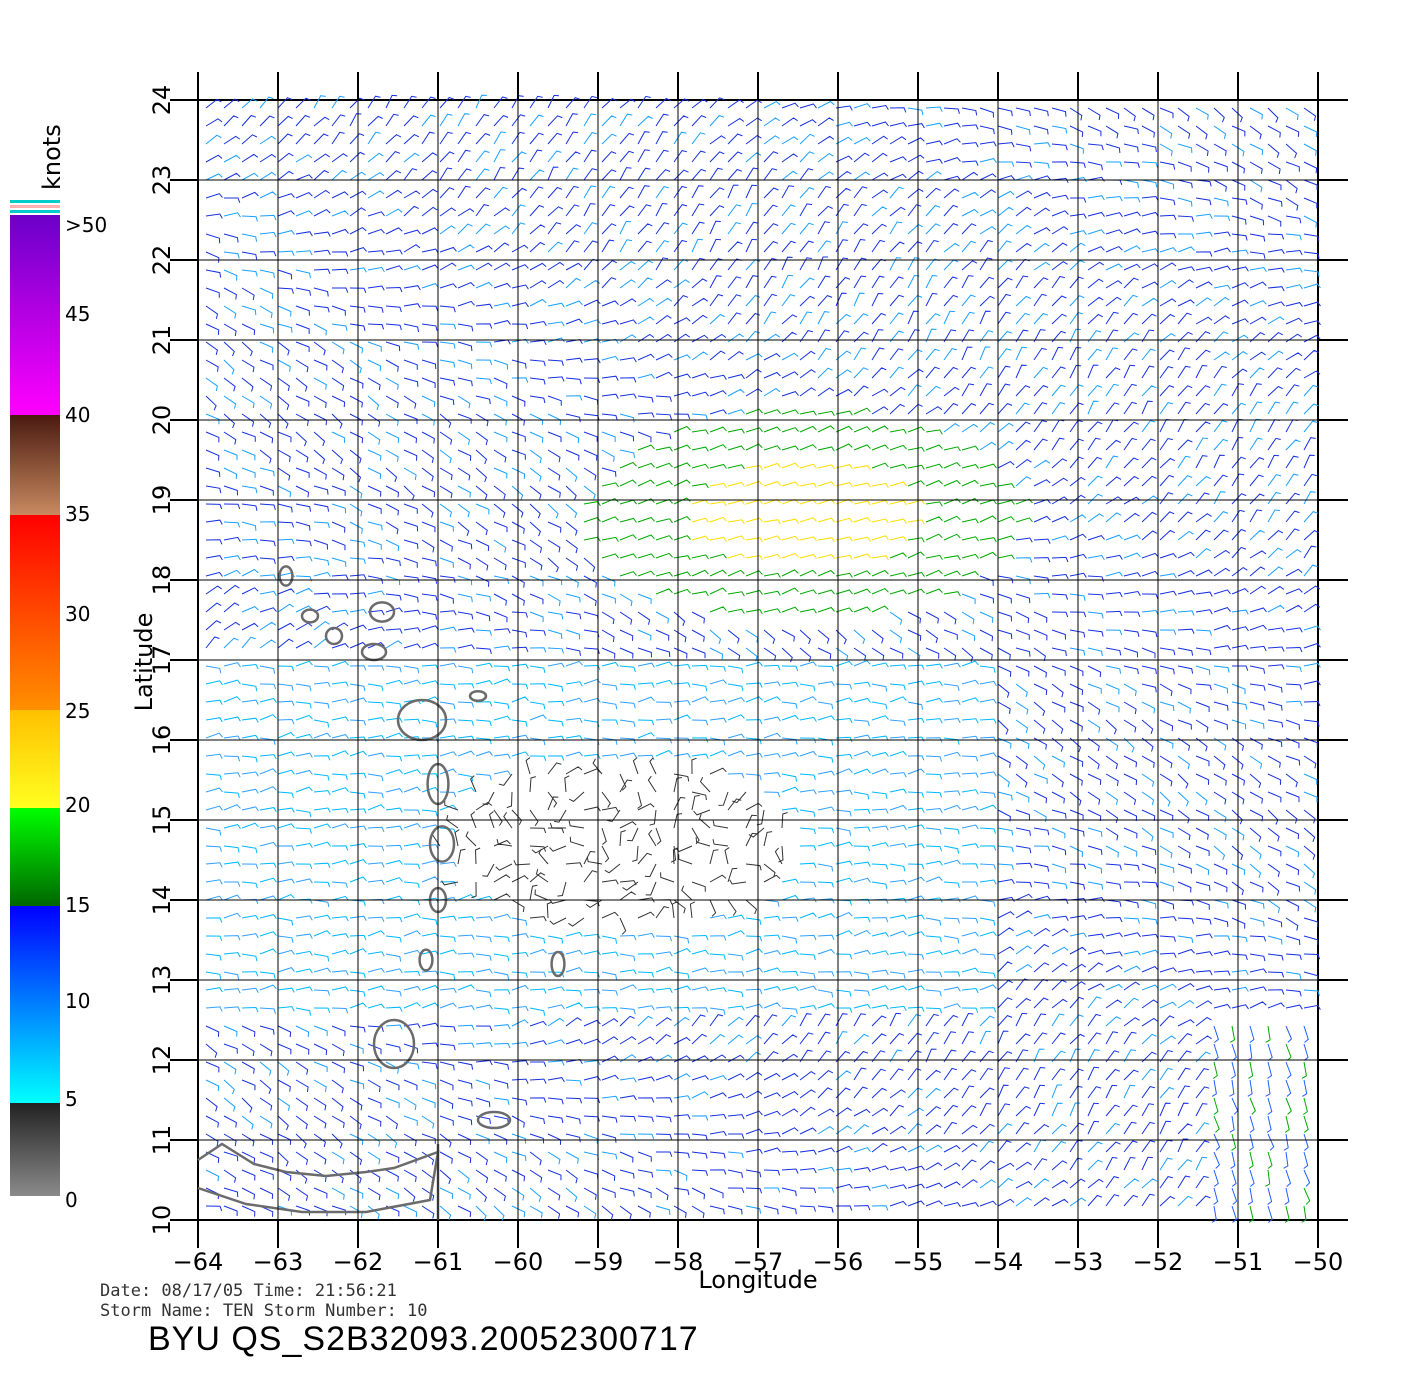 The image size is (1420, 1400). I want to click on lon-tick-label: −59, so click(598, 1262).